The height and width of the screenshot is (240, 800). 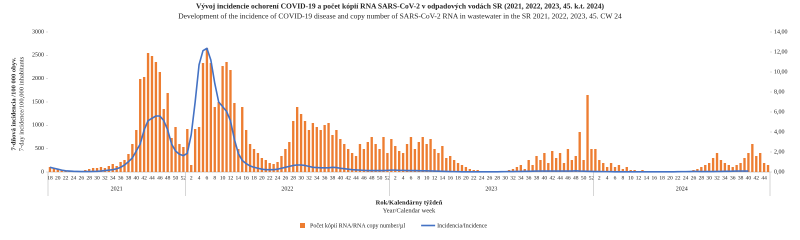 I want to click on y2-tick-label: 6,00, so click(x=779, y=112).